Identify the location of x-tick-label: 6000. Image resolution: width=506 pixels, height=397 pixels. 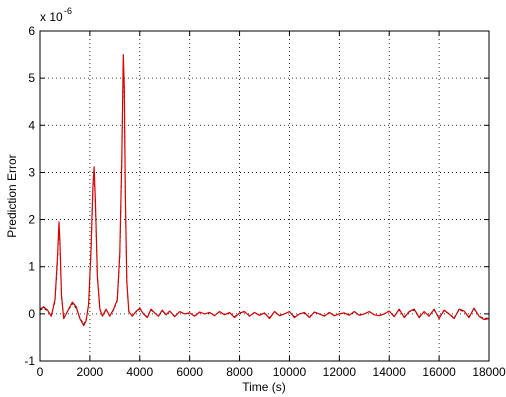
(189, 372).